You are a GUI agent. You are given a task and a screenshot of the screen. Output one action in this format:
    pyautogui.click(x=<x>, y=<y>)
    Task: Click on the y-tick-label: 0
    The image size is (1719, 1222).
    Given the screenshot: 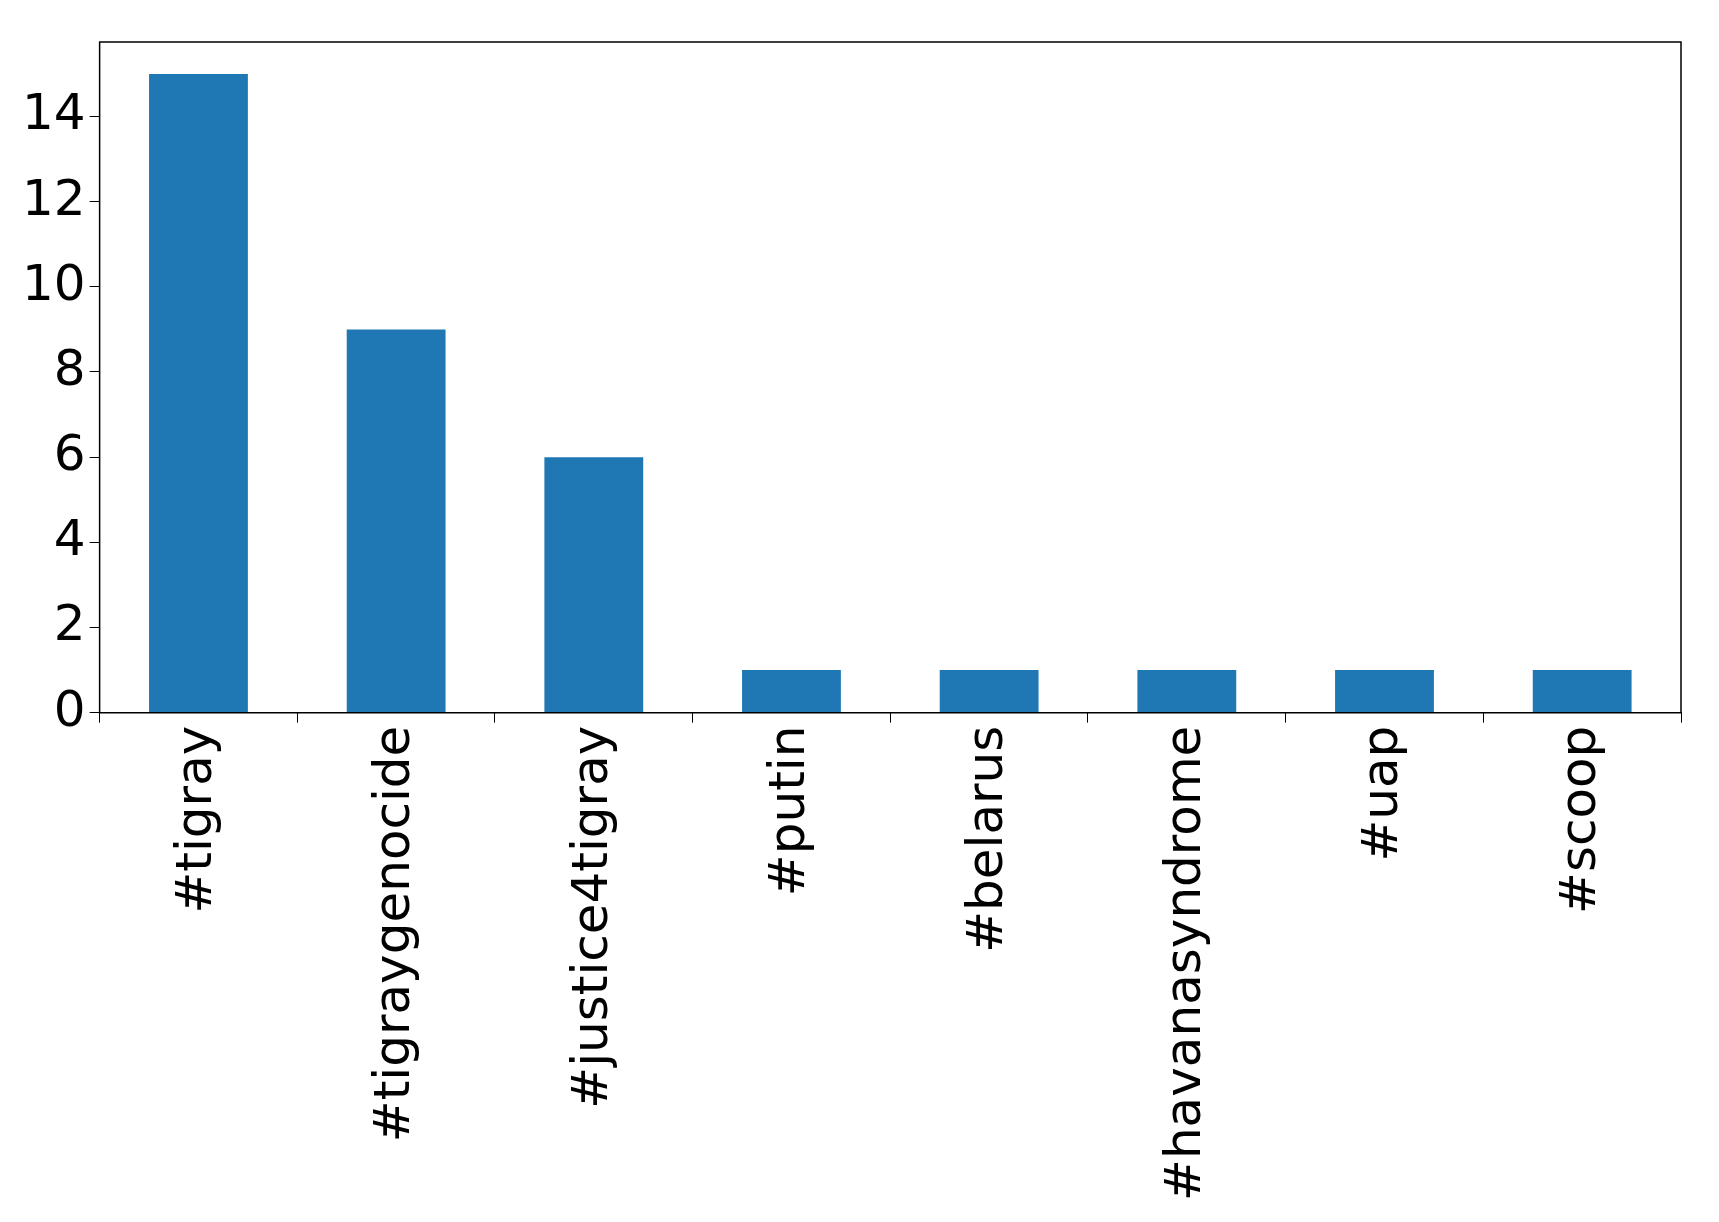 What is the action you would take?
    pyautogui.click(x=69, y=708)
    